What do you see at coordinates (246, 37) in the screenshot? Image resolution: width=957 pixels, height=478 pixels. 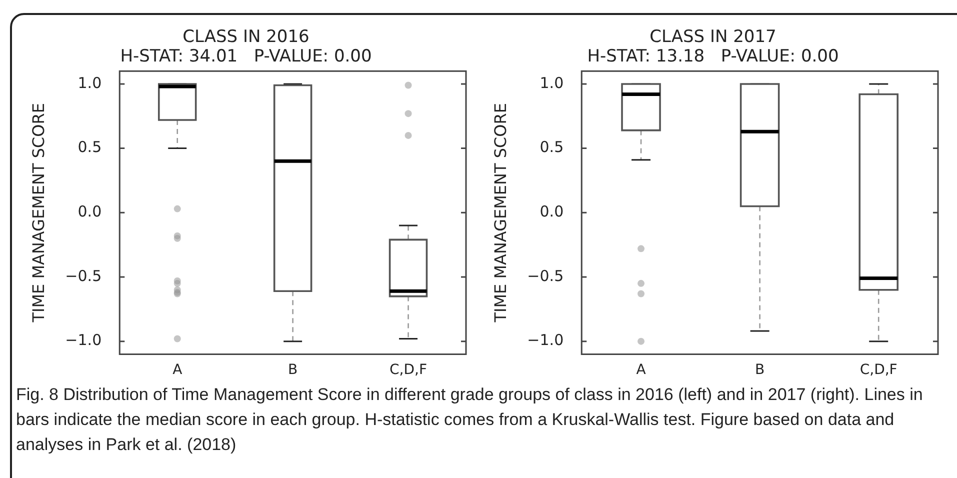 I see `chart-title: CLASS IN 2016` at bounding box center [246, 37].